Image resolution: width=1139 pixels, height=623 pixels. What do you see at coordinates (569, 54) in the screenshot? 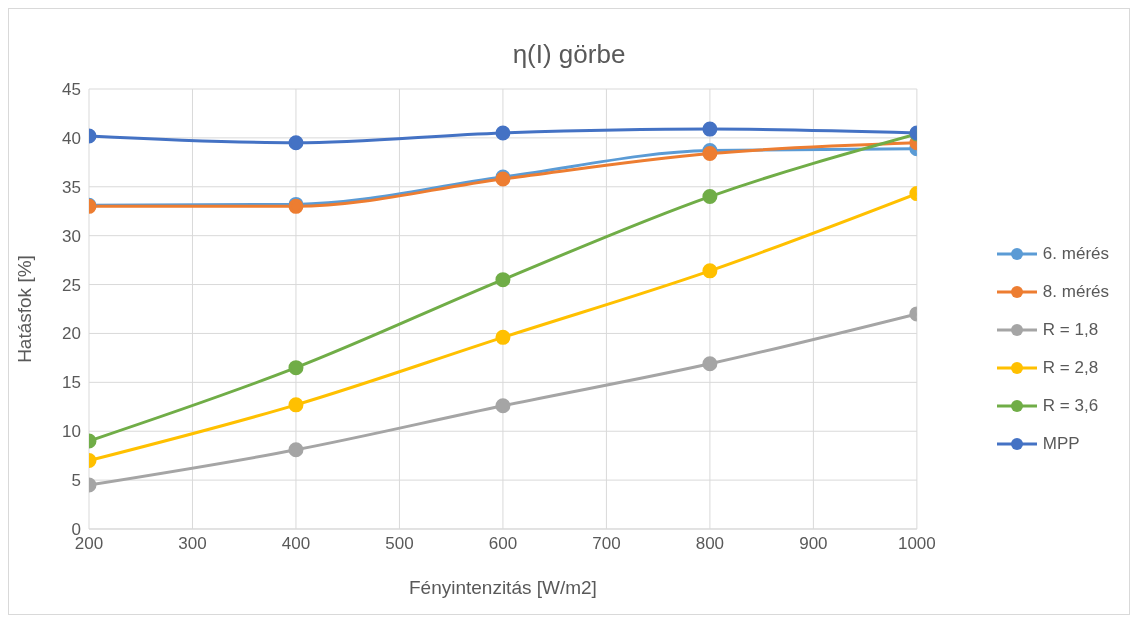
I see `chart-title: η(I) görbe` at bounding box center [569, 54].